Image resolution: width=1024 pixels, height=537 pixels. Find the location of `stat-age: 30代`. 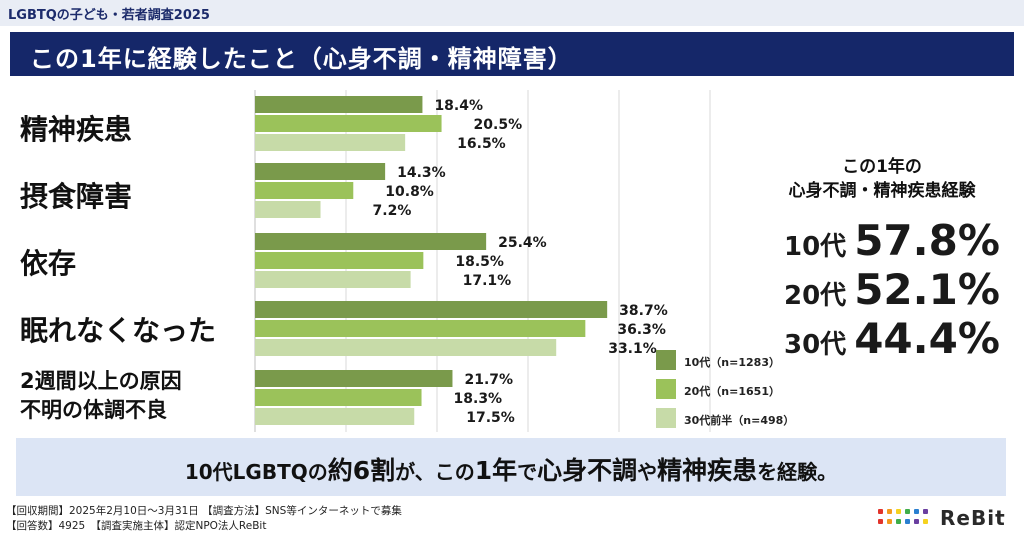

stat-age: 30代 is located at coordinates (815, 345).